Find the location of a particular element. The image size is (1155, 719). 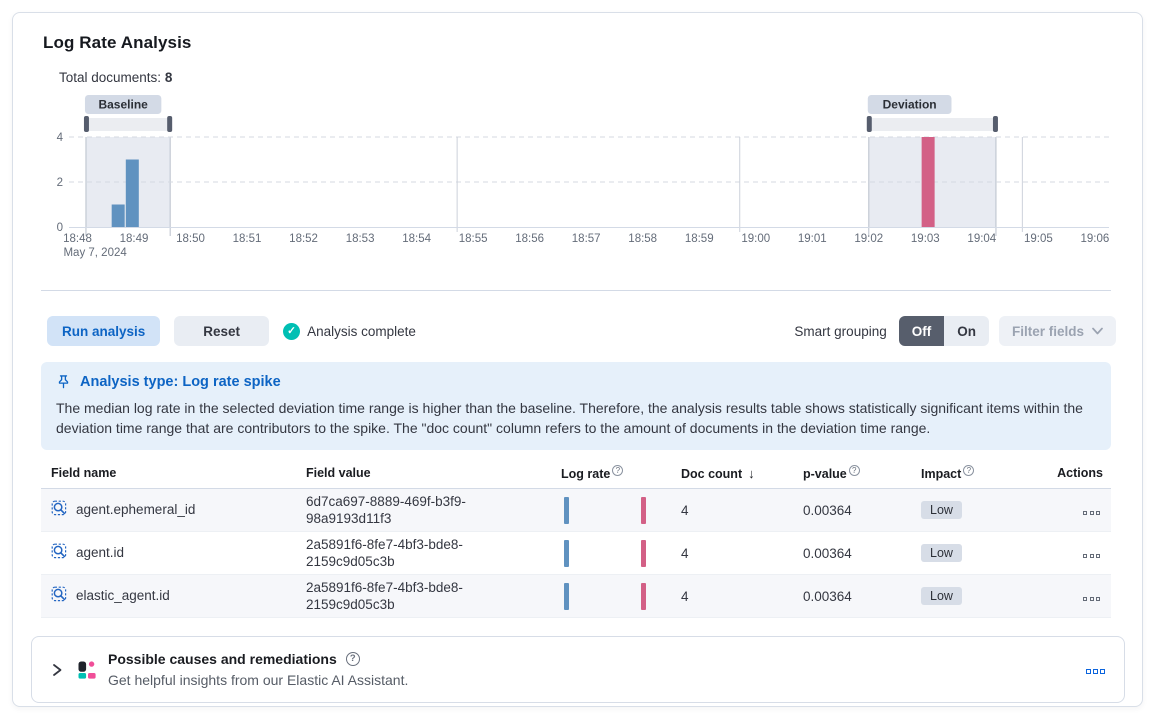

x-axis-label: 19:02 is located at coordinates (868, 239).